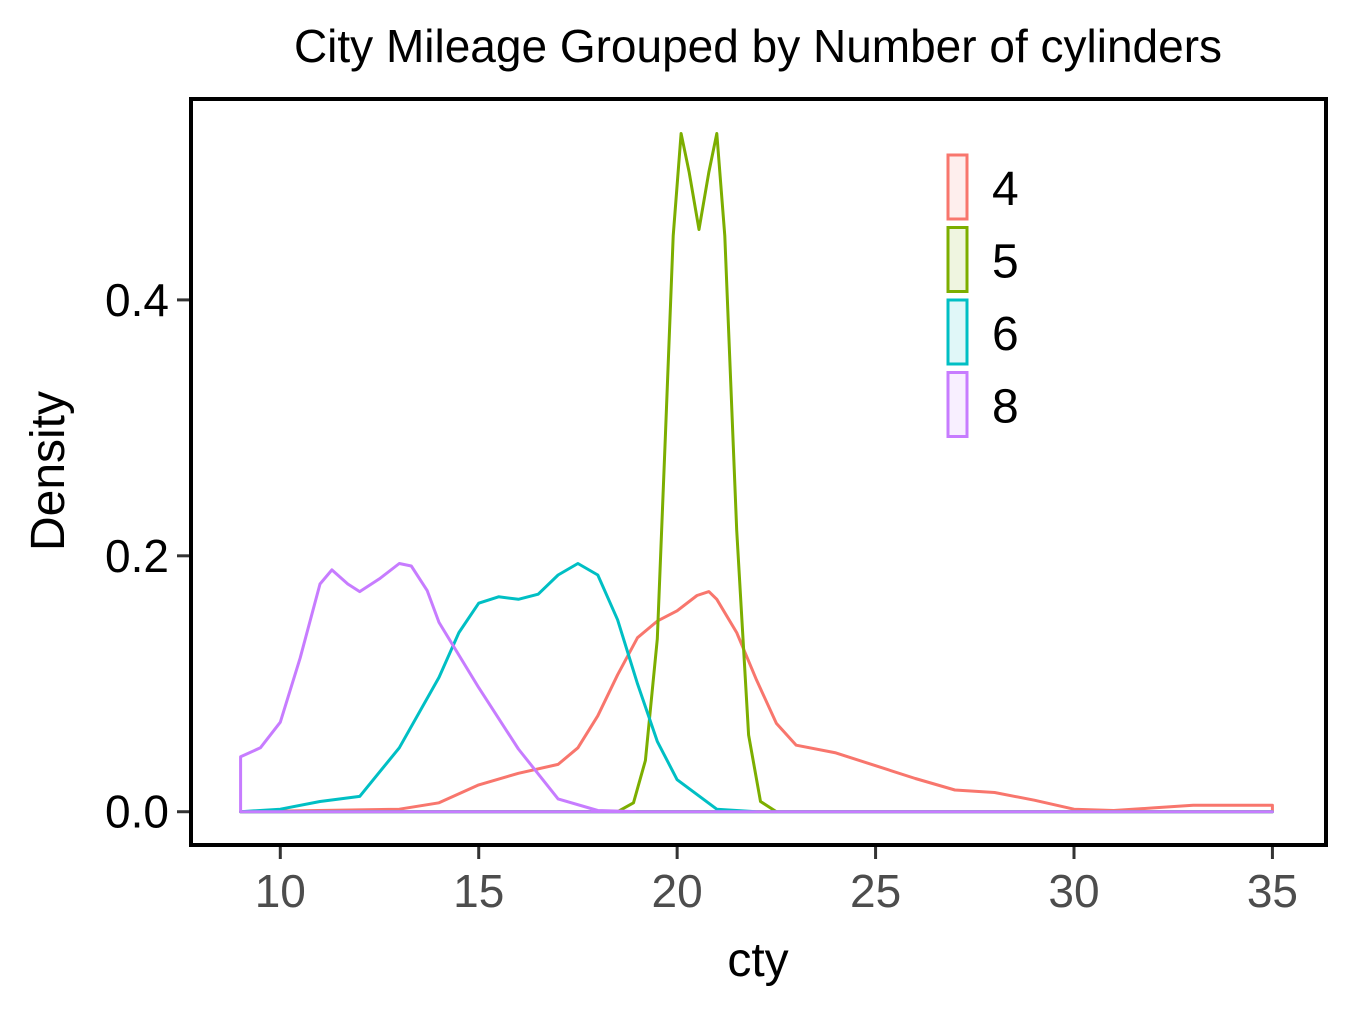  Describe the element at coordinates (48, 471) in the screenshot. I see `y-axis-title: Density` at that location.